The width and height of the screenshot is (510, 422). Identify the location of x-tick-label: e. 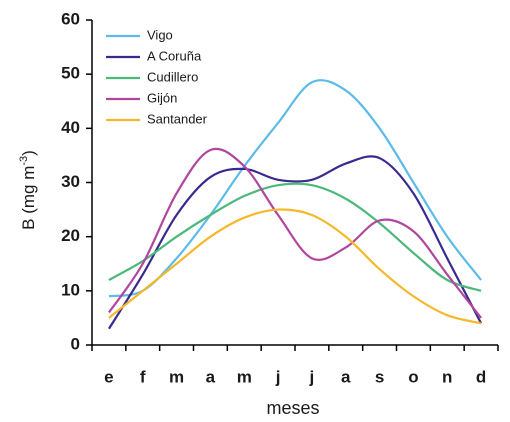
(108, 376).